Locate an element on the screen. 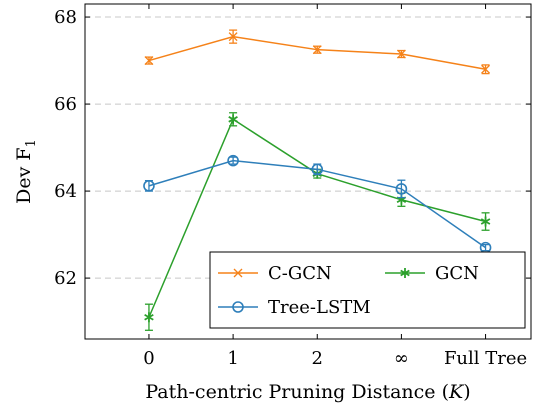 This screenshot has height=409, width=540. legend-entry-tree-lstm: Tree-LSTM is located at coordinates (294, 307).